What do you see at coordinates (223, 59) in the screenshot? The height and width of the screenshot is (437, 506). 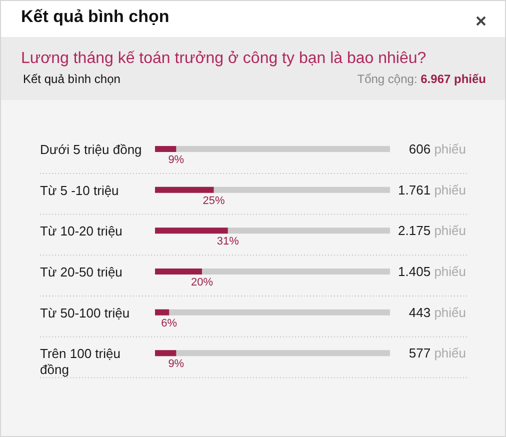 I see `chart-subtitle: Lương tháng kế toán trưởng ở công ty bạn là bao nhiêu?` at bounding box center [223, 59].